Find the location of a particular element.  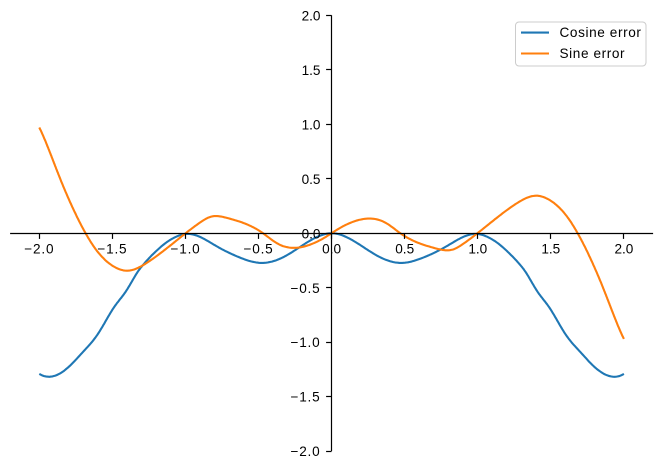

svg-text: Cosine error is located at coordinates (601, 32).